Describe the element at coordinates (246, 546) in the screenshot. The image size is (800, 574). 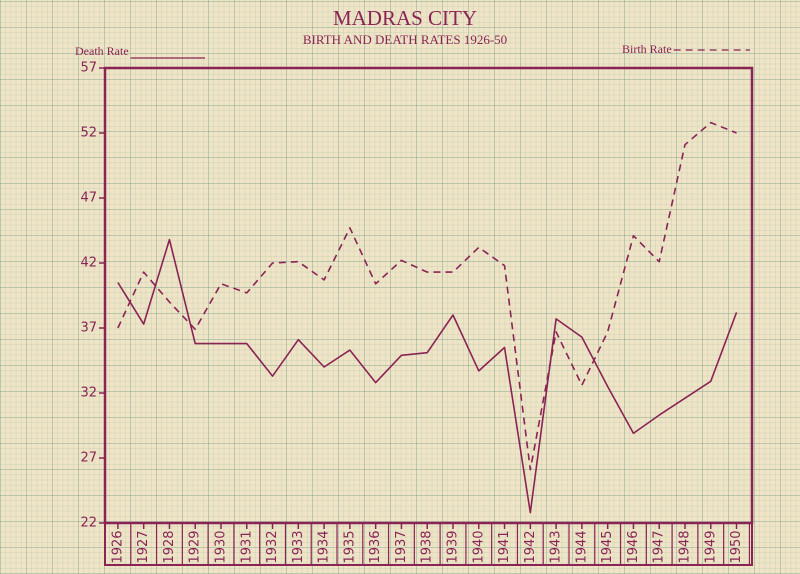
I see `x-tick-label: 1931` at that location.